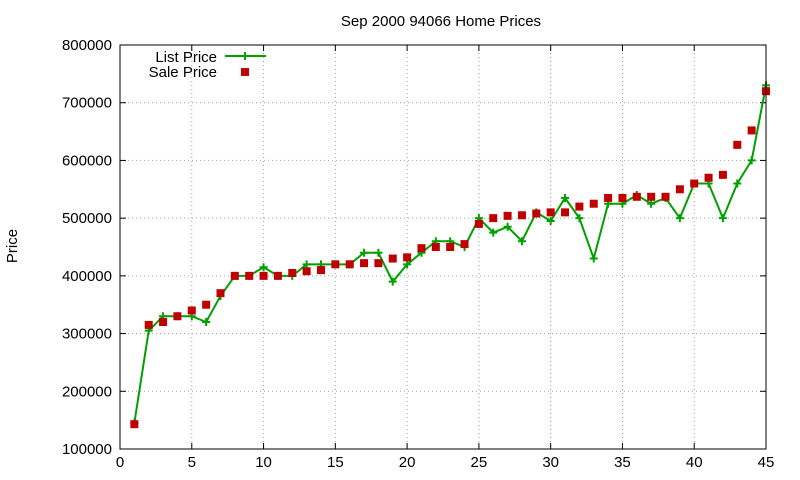 This screenshot has width=800, height=480. Describe the element at coordinates (550, 462) in the screenshot. I see `x-tick-label: 30` at that location.